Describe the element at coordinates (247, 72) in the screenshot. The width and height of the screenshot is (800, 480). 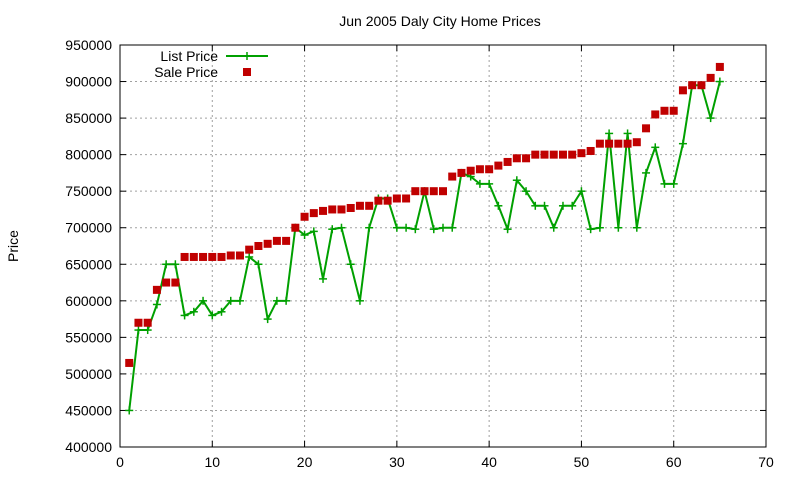
I see `legend-swatch-sale-price` at that location.